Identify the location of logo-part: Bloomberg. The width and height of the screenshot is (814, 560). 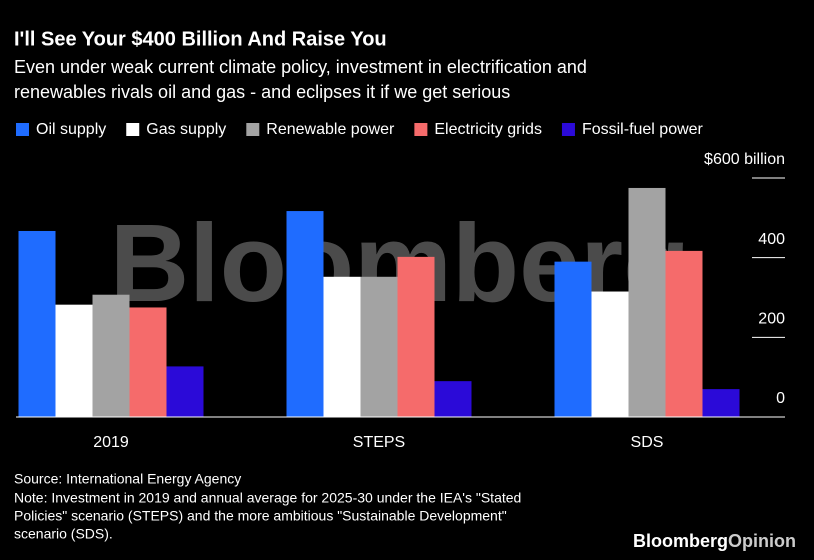
(680, 541).